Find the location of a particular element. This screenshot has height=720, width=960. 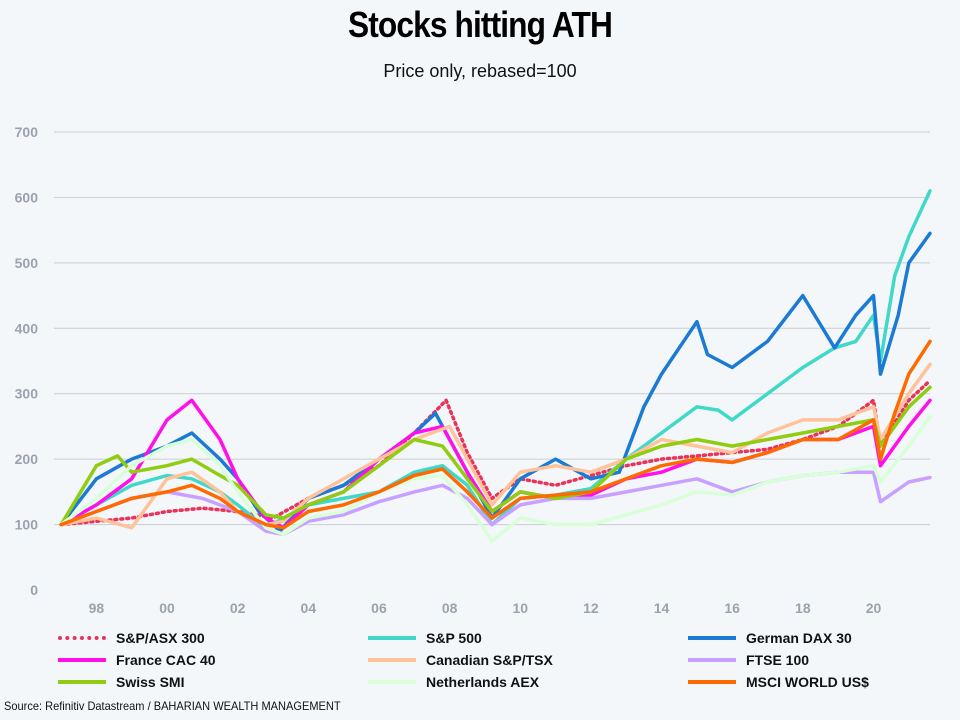

chart-title: Stocks hitting ATH is located at coordinates (480, 24).